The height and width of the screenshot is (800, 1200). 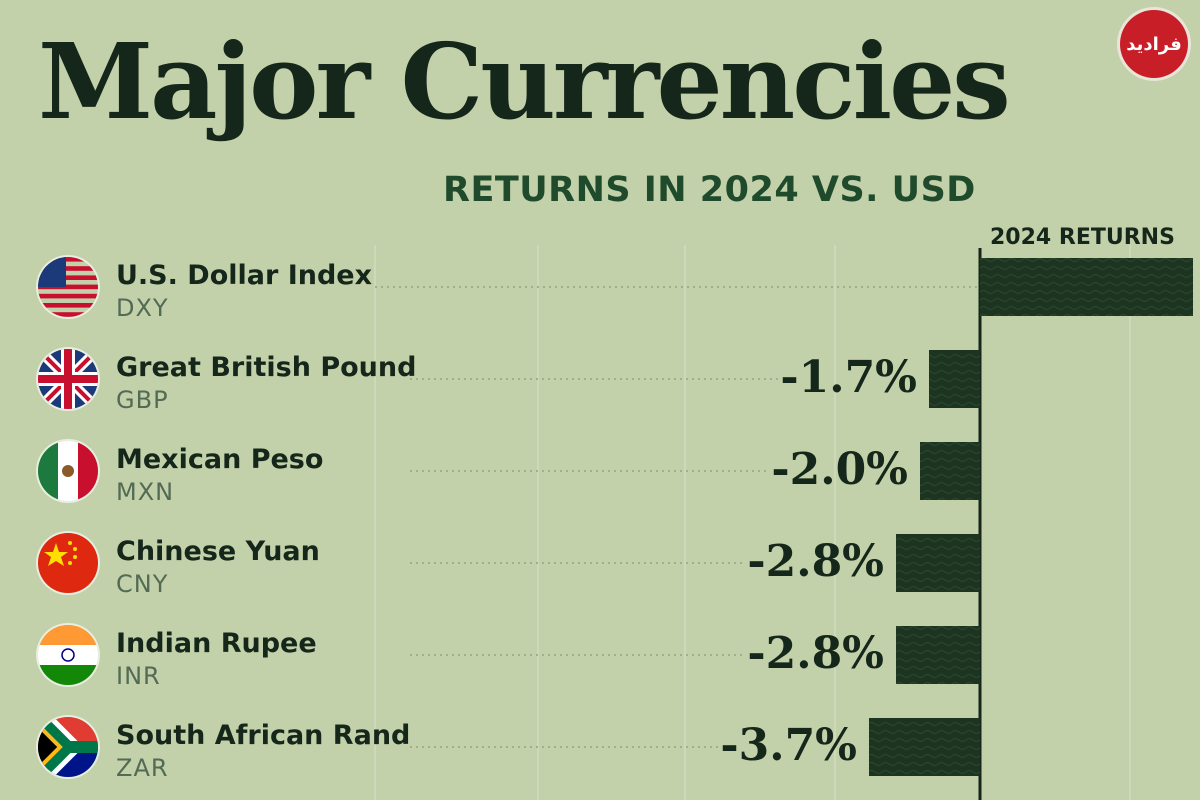 What do you see at coordinates (68, 747) in the screenshot?
I see `south-africa-flag-icon` at bounding box center [68, 747].